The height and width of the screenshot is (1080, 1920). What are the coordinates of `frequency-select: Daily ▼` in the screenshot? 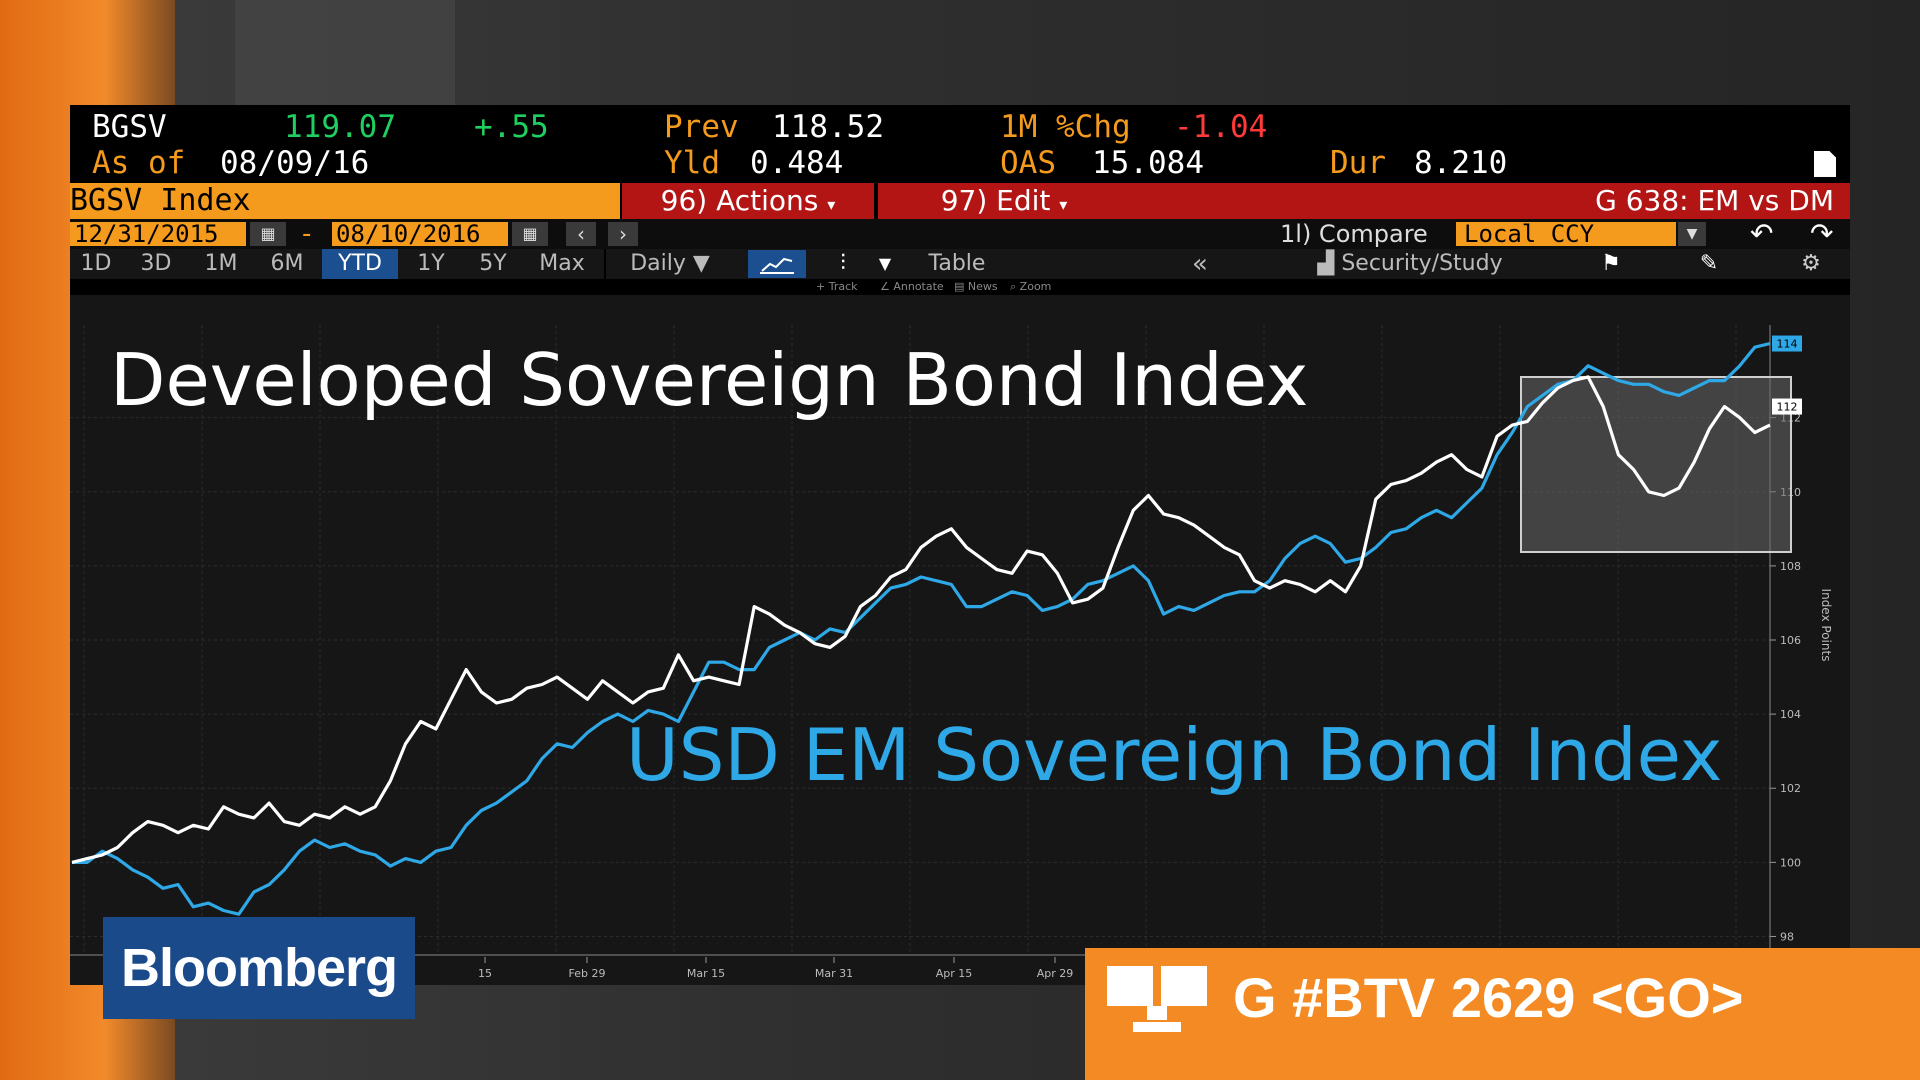 It's located at (670, 264).